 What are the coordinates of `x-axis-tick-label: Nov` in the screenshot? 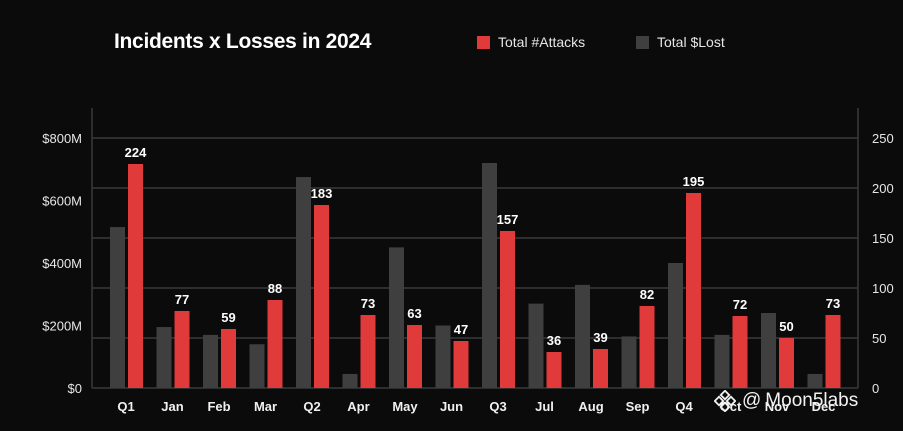 It's located at (777, 406).